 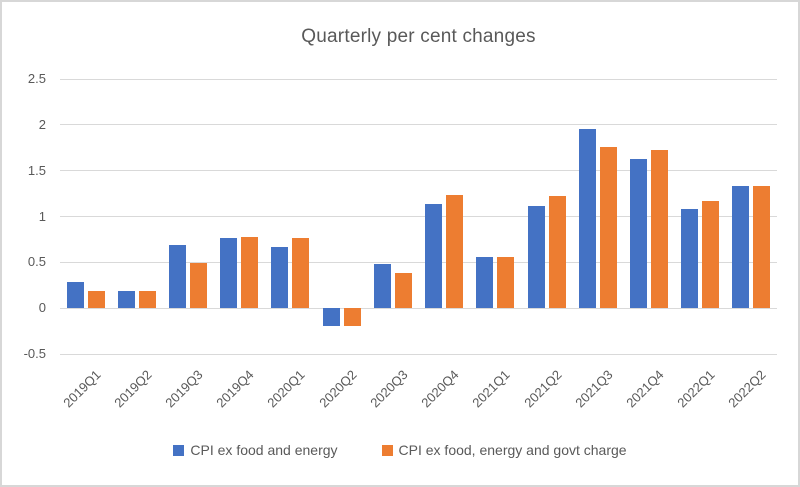 What do you see at coordinates (418, 354) in the screenshot?
I see `gridline-y--0.5` at bounding box center [418, 354].